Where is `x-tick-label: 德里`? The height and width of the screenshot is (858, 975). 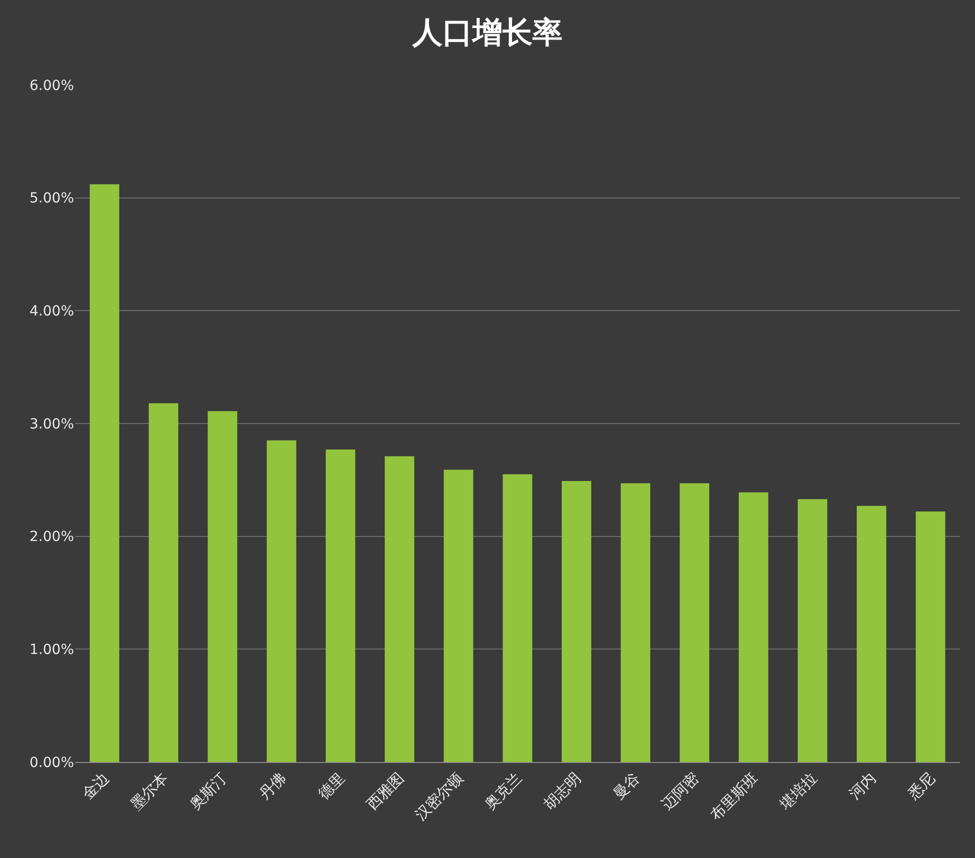
x-tick-label: 德里 is located at coordinates (331, 785).